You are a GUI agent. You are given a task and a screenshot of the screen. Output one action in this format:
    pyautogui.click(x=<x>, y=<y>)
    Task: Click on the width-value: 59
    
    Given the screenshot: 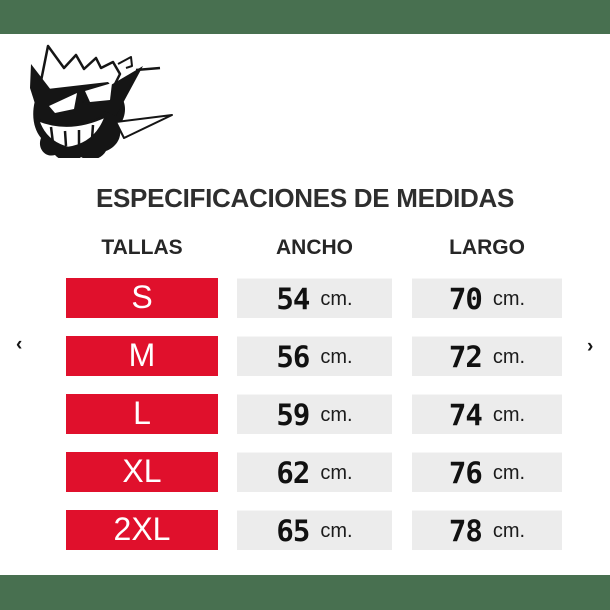 What is the action you would take?
    pyautogui.click(x=293, y=414)
    